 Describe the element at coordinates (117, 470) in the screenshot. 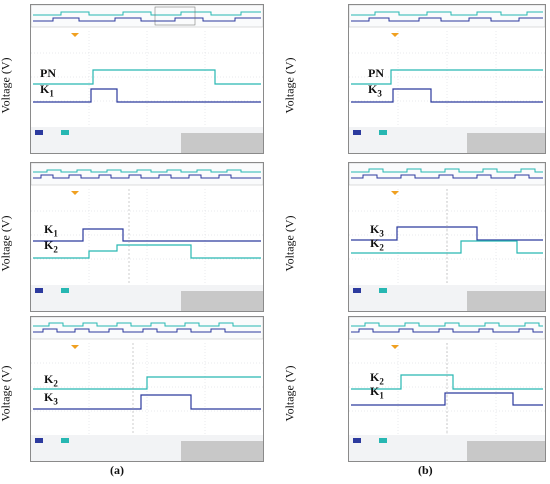

I see `caption-a: (a)` at that location.